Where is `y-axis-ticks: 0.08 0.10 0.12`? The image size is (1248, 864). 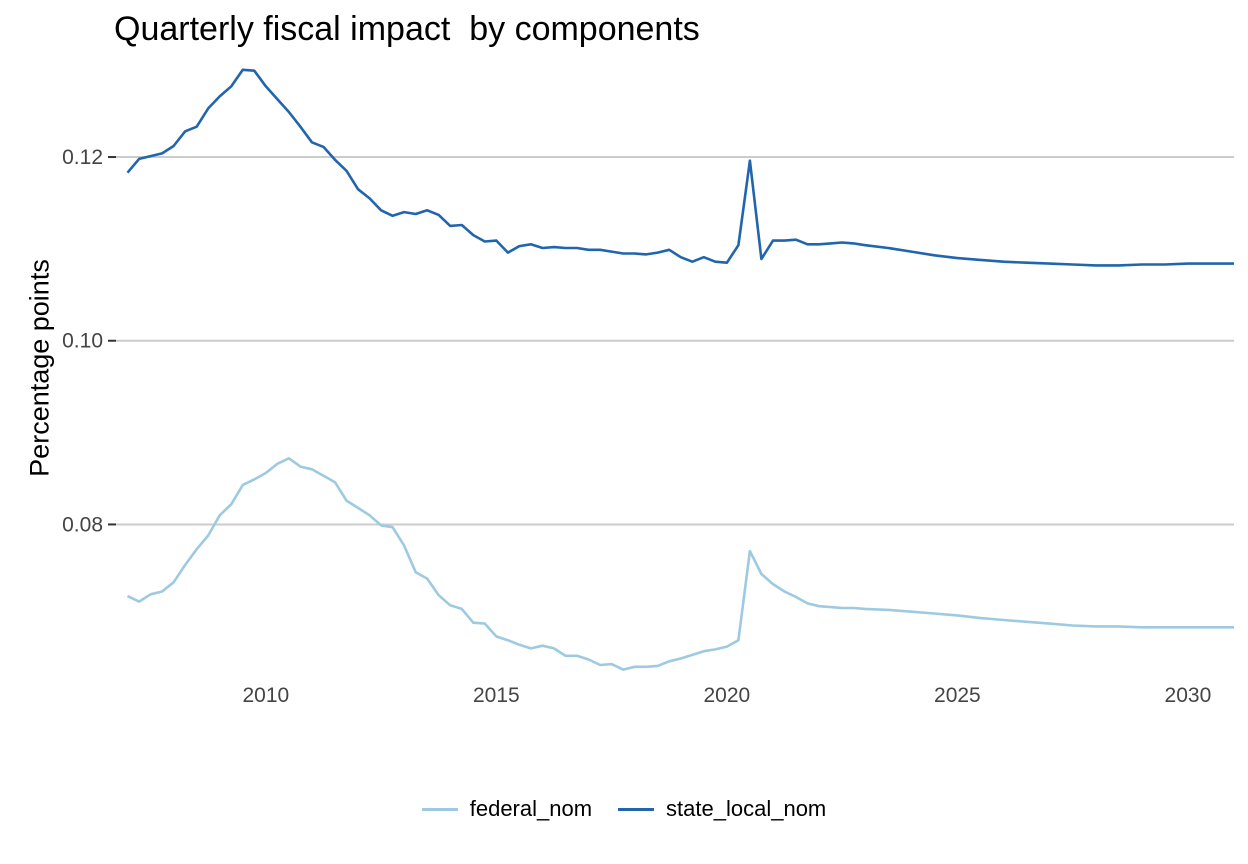 y-axis-ticks: 0.08 0.10 0.12 is located at coordinates (89, 341).